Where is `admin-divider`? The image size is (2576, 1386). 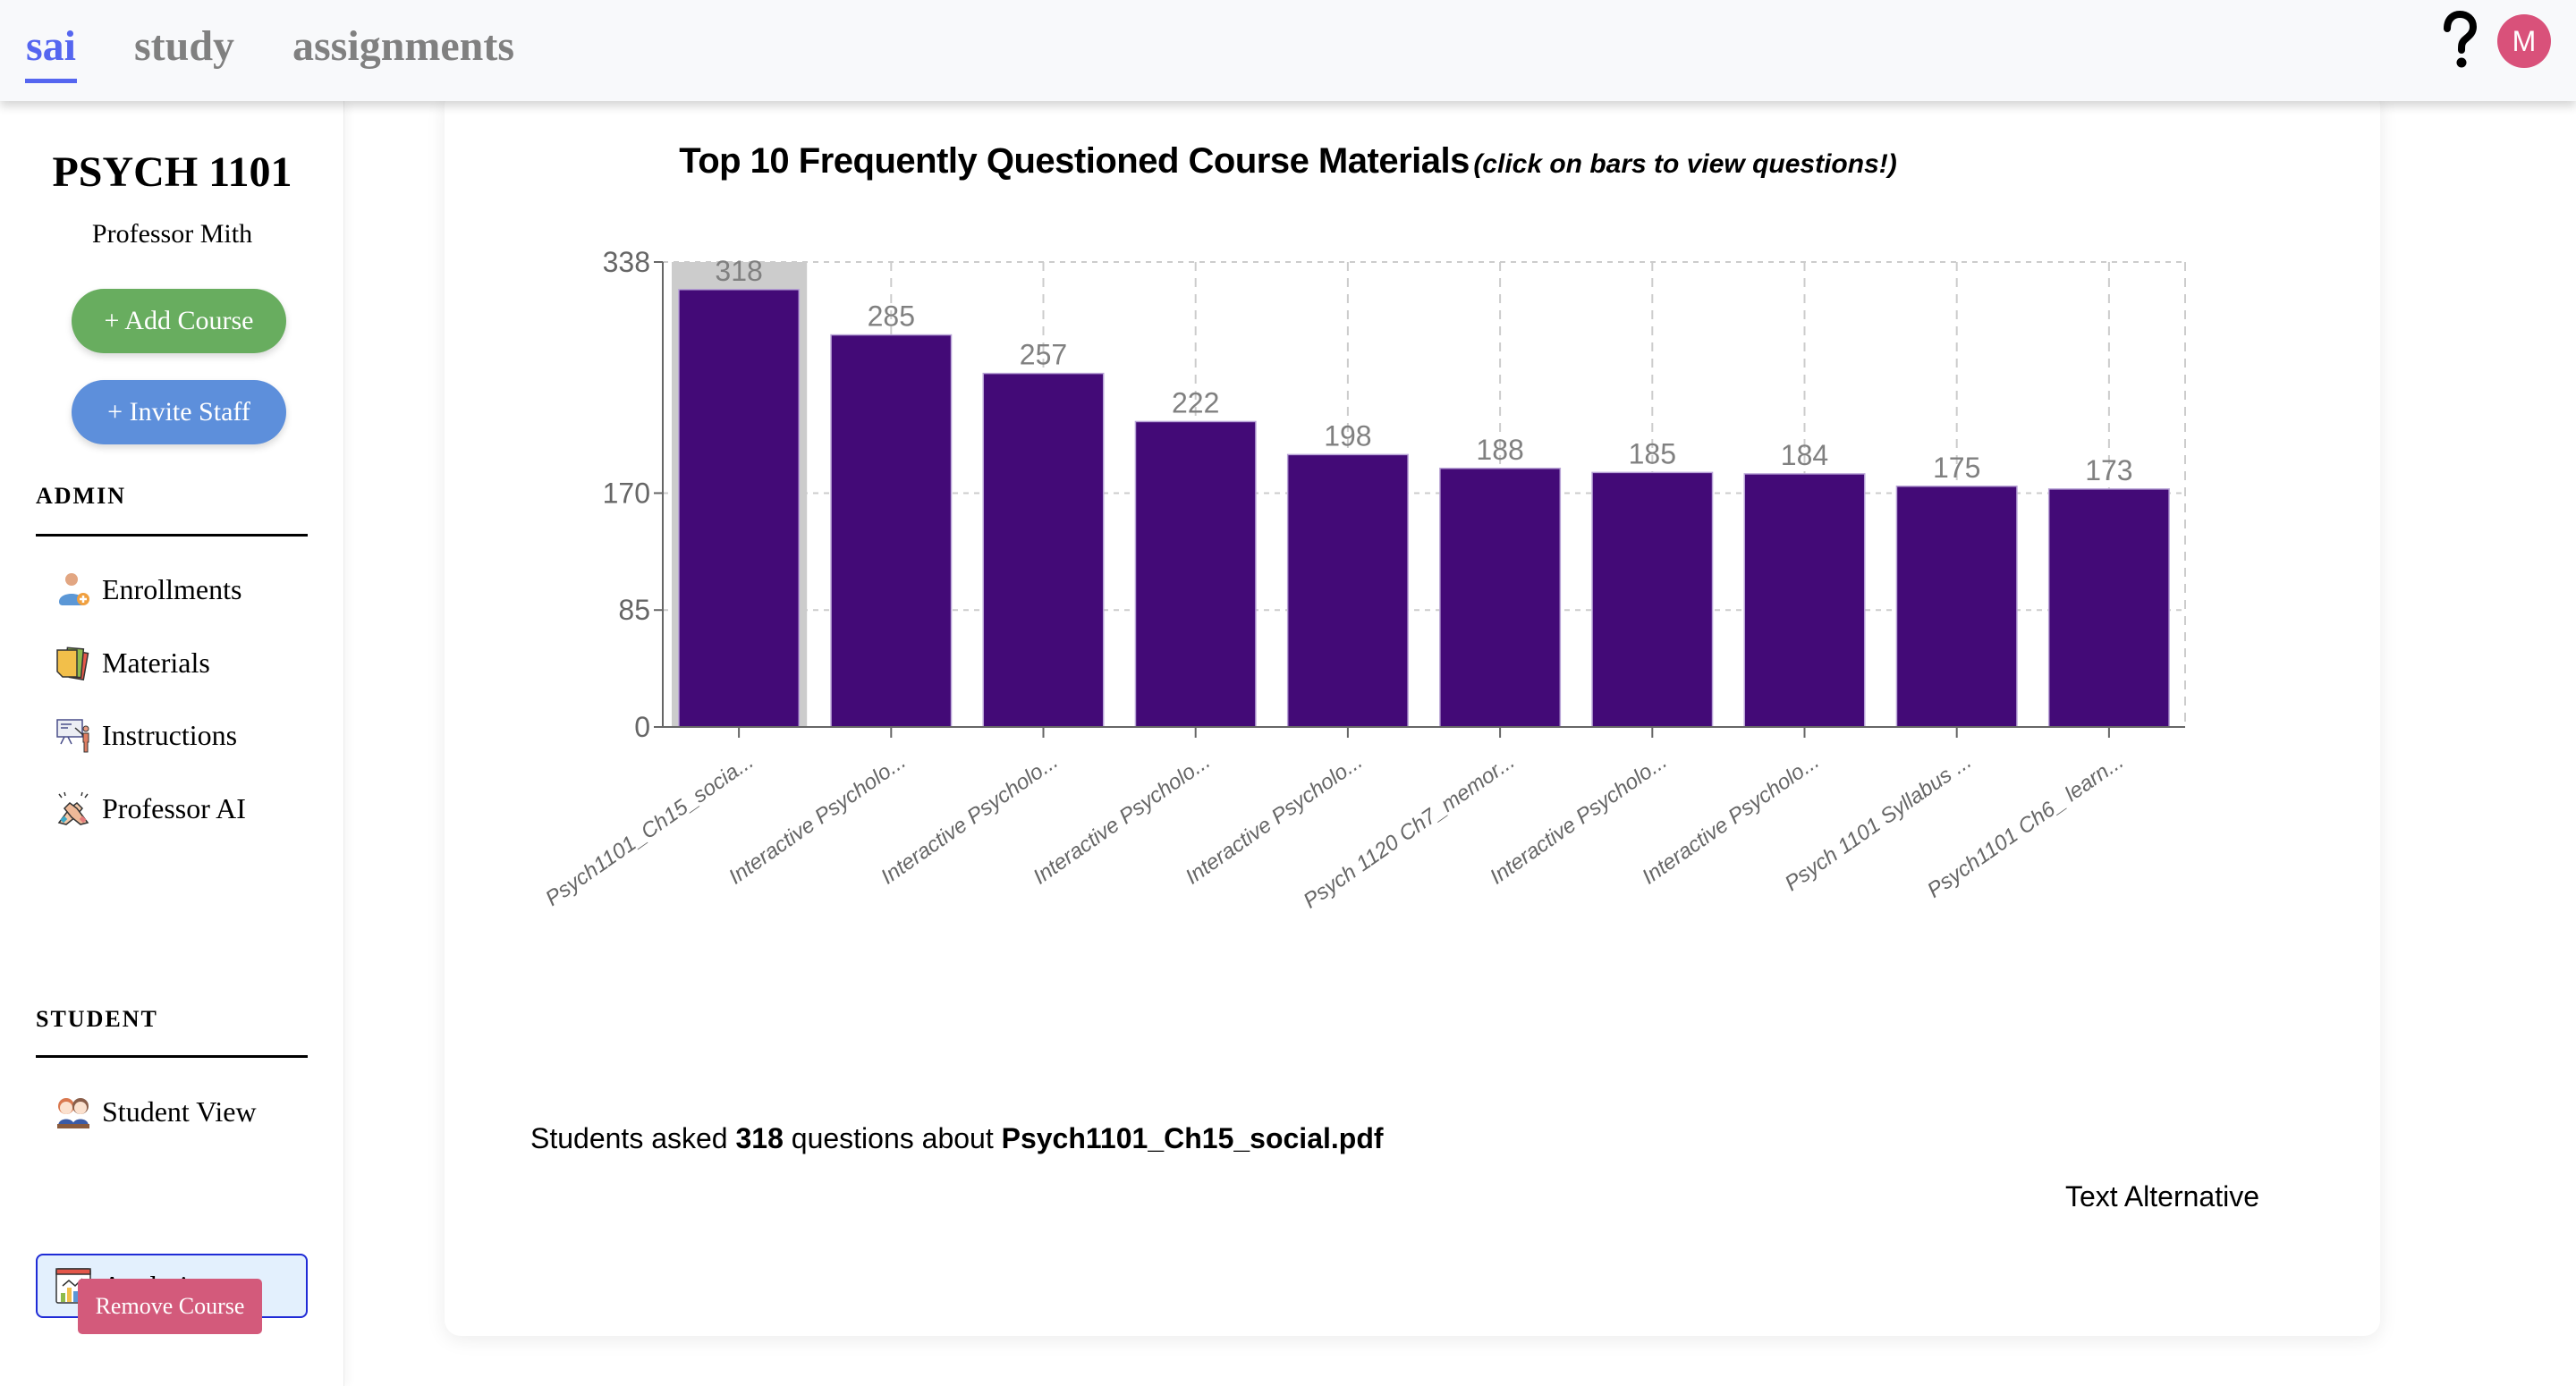
admin-divider is located at coordinates (172, 535).